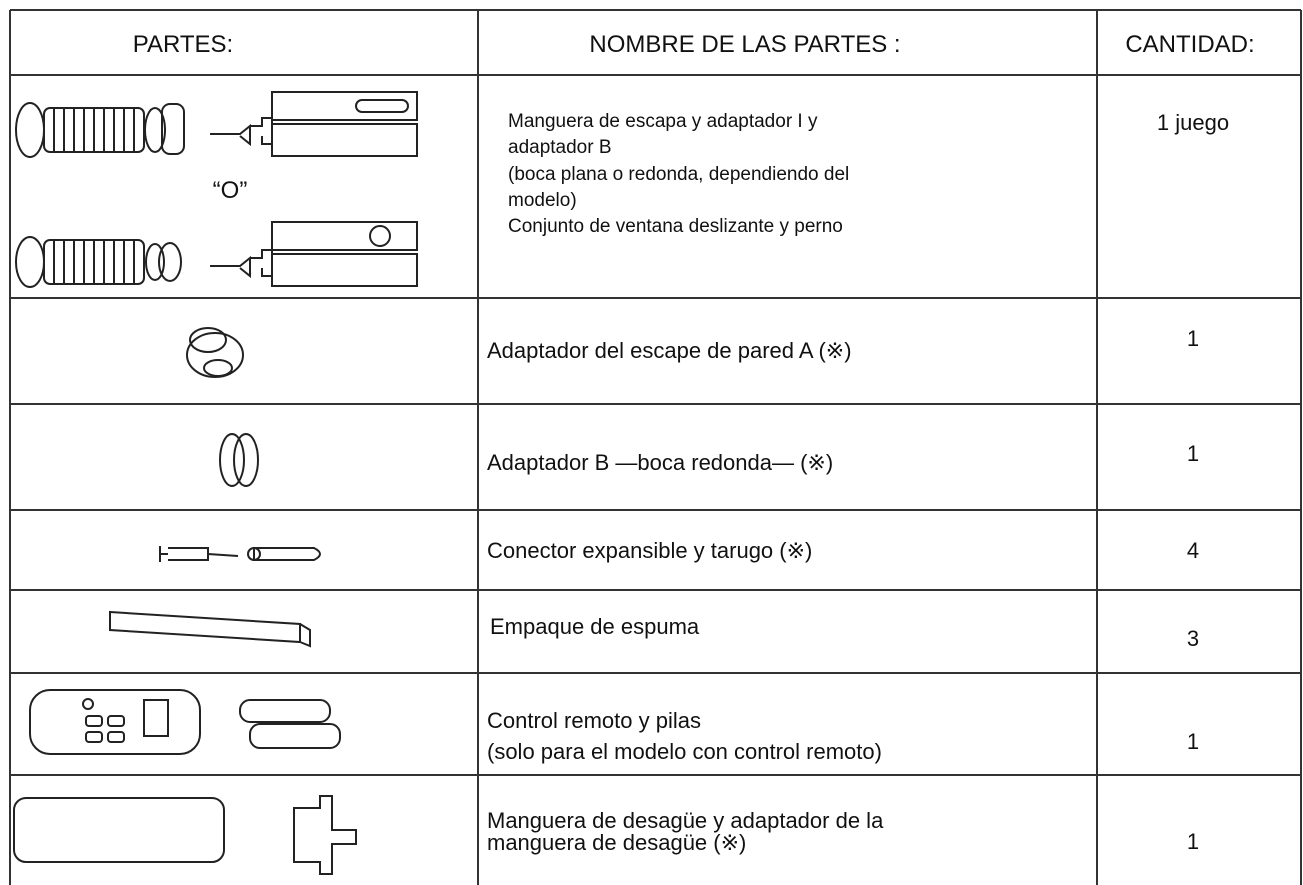 The image size is (1303, 885). What do you see at coordinates (595, 626) in the screenshot?
I see `part-name: Empaque de espuma` at bounding box center [595, 626].